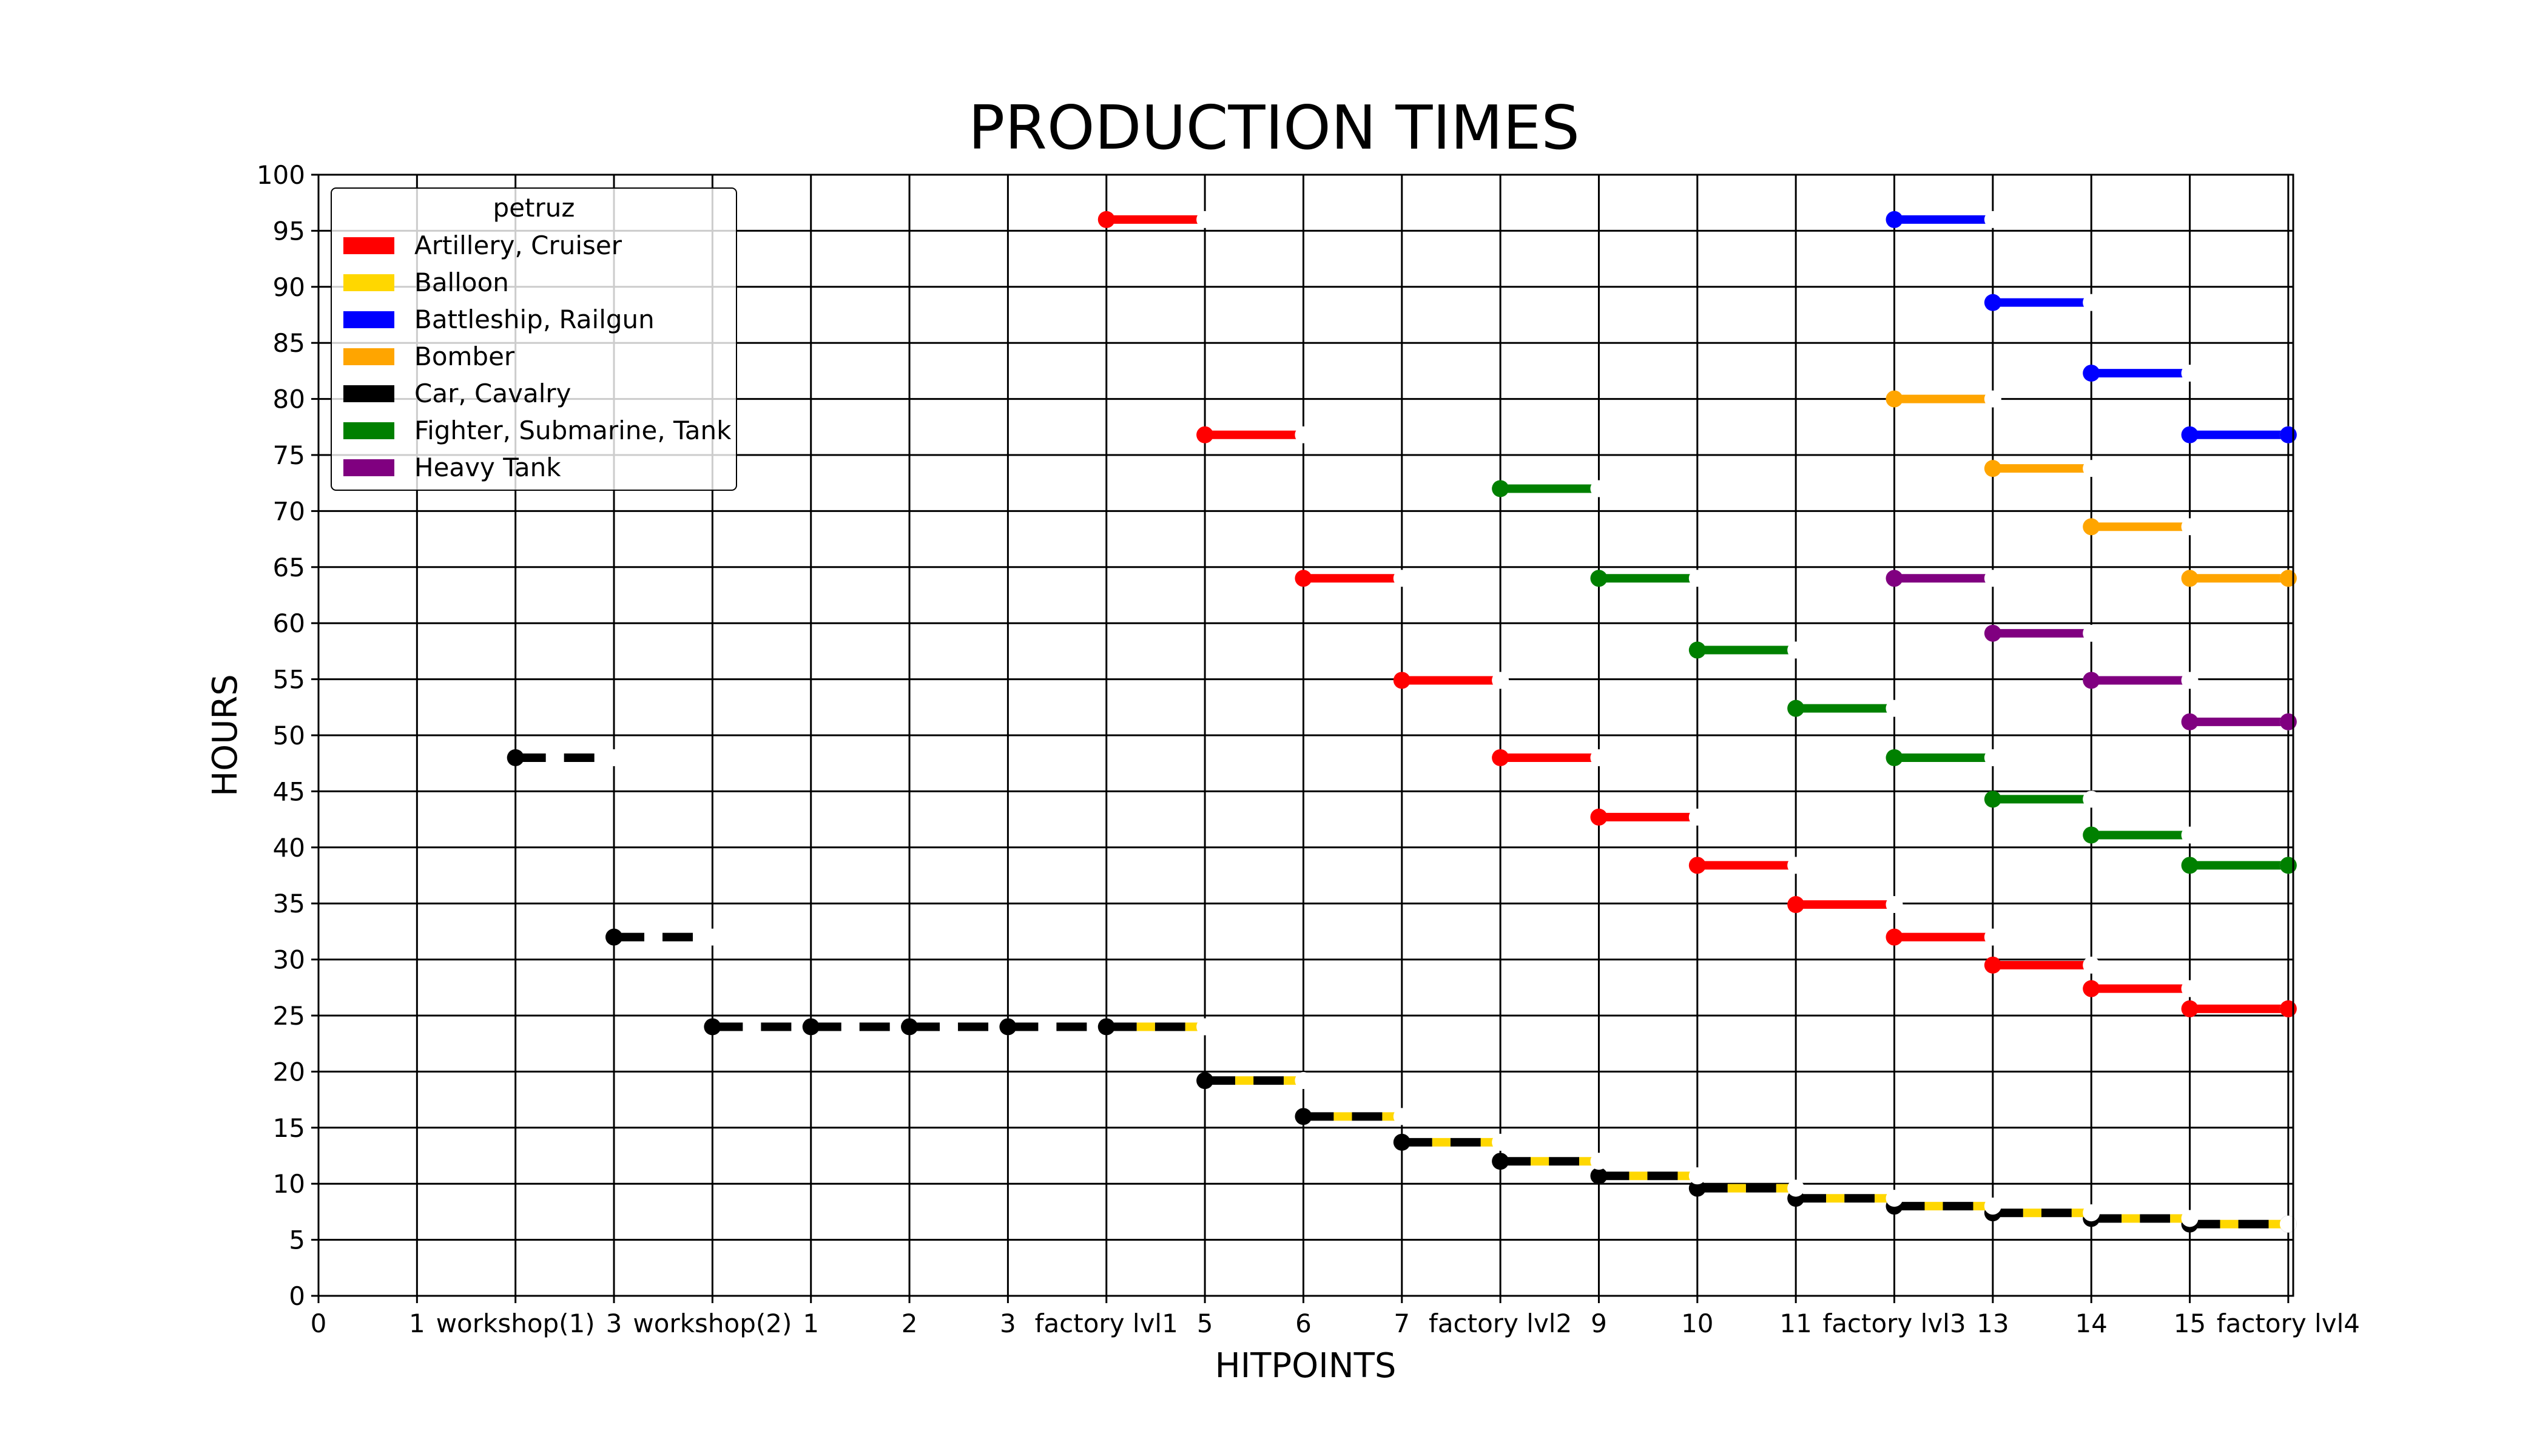 The image size is (2548, 1456). What do you see at coordinates (1306, 1366) in the screenshot?
I see `x-axis-label: HITPOINTS` at bounding box center [1306, 1366].